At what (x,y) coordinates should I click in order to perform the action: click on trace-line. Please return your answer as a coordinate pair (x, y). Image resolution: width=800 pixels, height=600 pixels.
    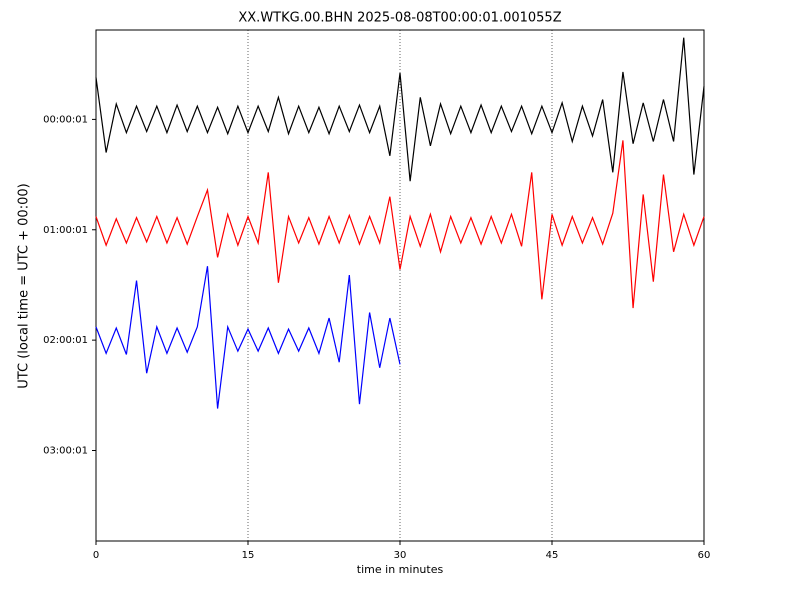
    Looking at the image, I should click on (248, 337).